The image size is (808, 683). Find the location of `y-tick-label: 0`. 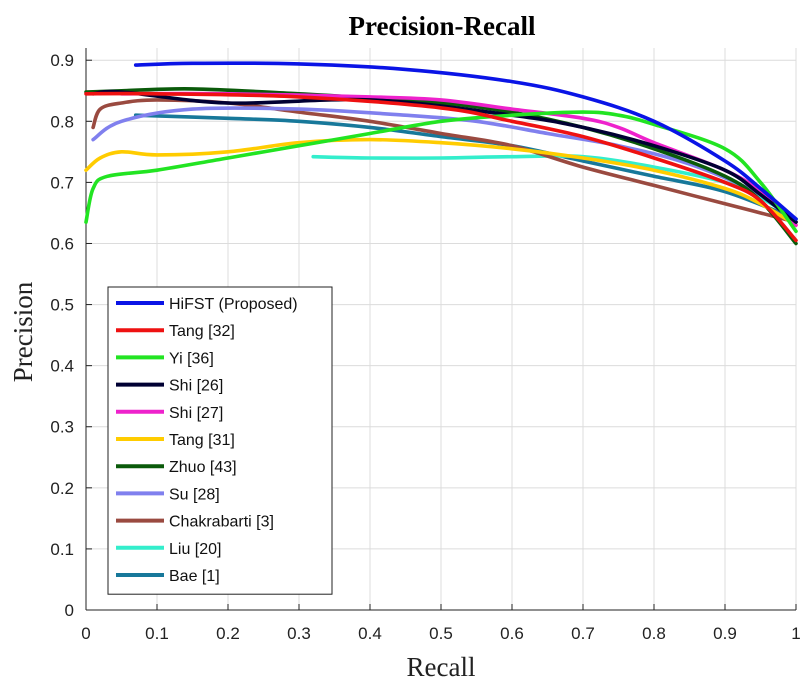

y-tick-label: 0 is located at coordinates (69, 610).